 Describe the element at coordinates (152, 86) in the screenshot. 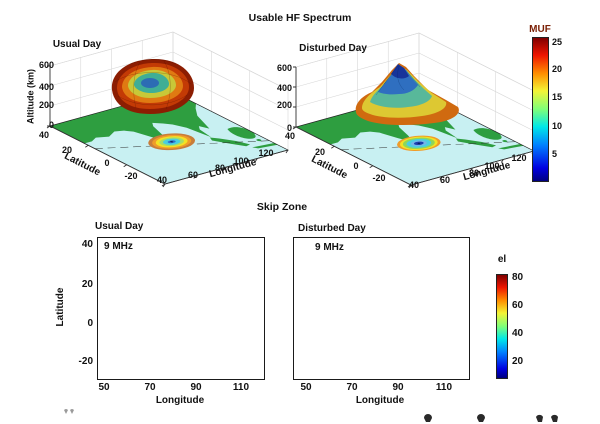

I see `hf-dome-usual` at that location.